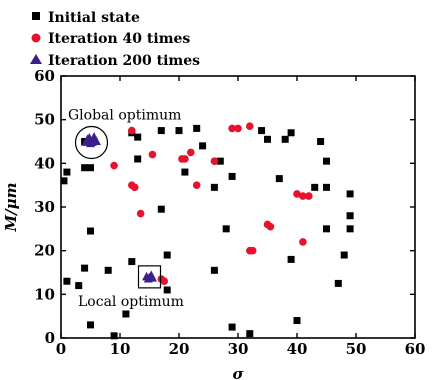 The height and width of the screenshot is (380, 432). What do you see at coordinates (120, 349) in the screenshot?
I see `x-tick-label: 10` at bounding box center [120, 349].